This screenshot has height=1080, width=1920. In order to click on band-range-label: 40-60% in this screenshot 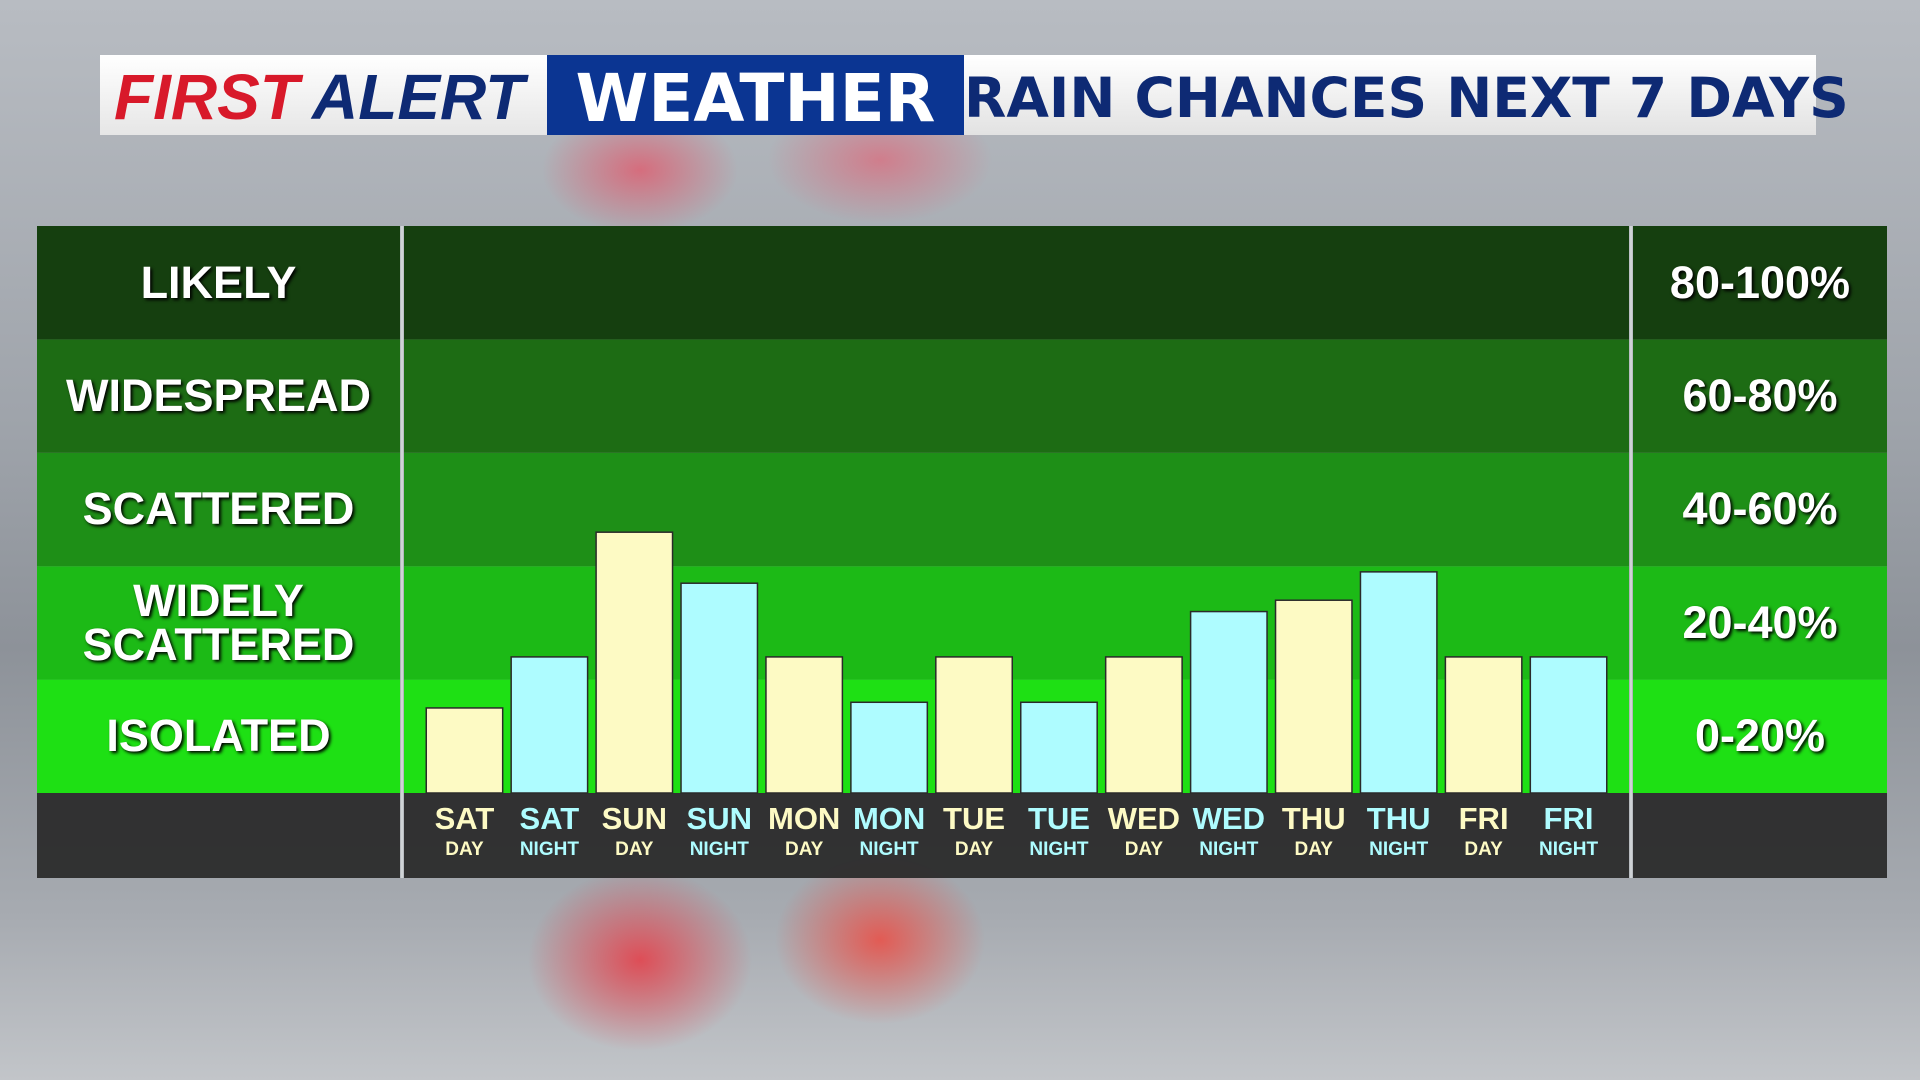, I will do `click(1760, 509)`.